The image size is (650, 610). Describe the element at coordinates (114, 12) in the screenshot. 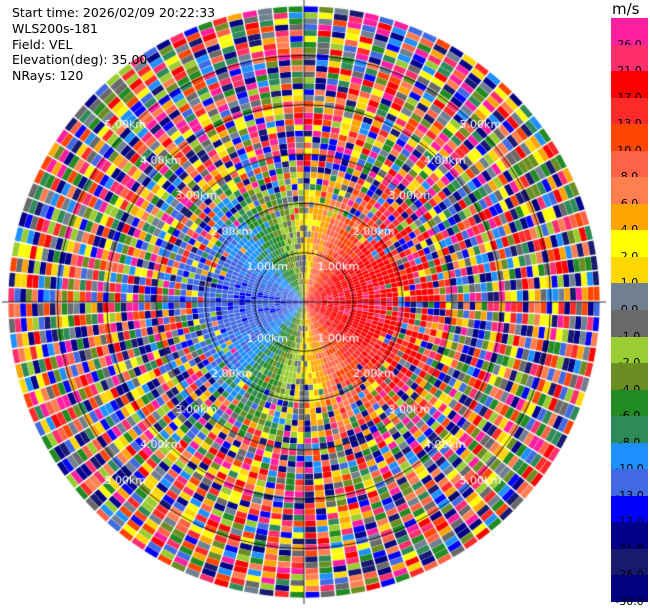

I see `start-time-label: Start time: 2026/02/09 20:22:33` at that location.